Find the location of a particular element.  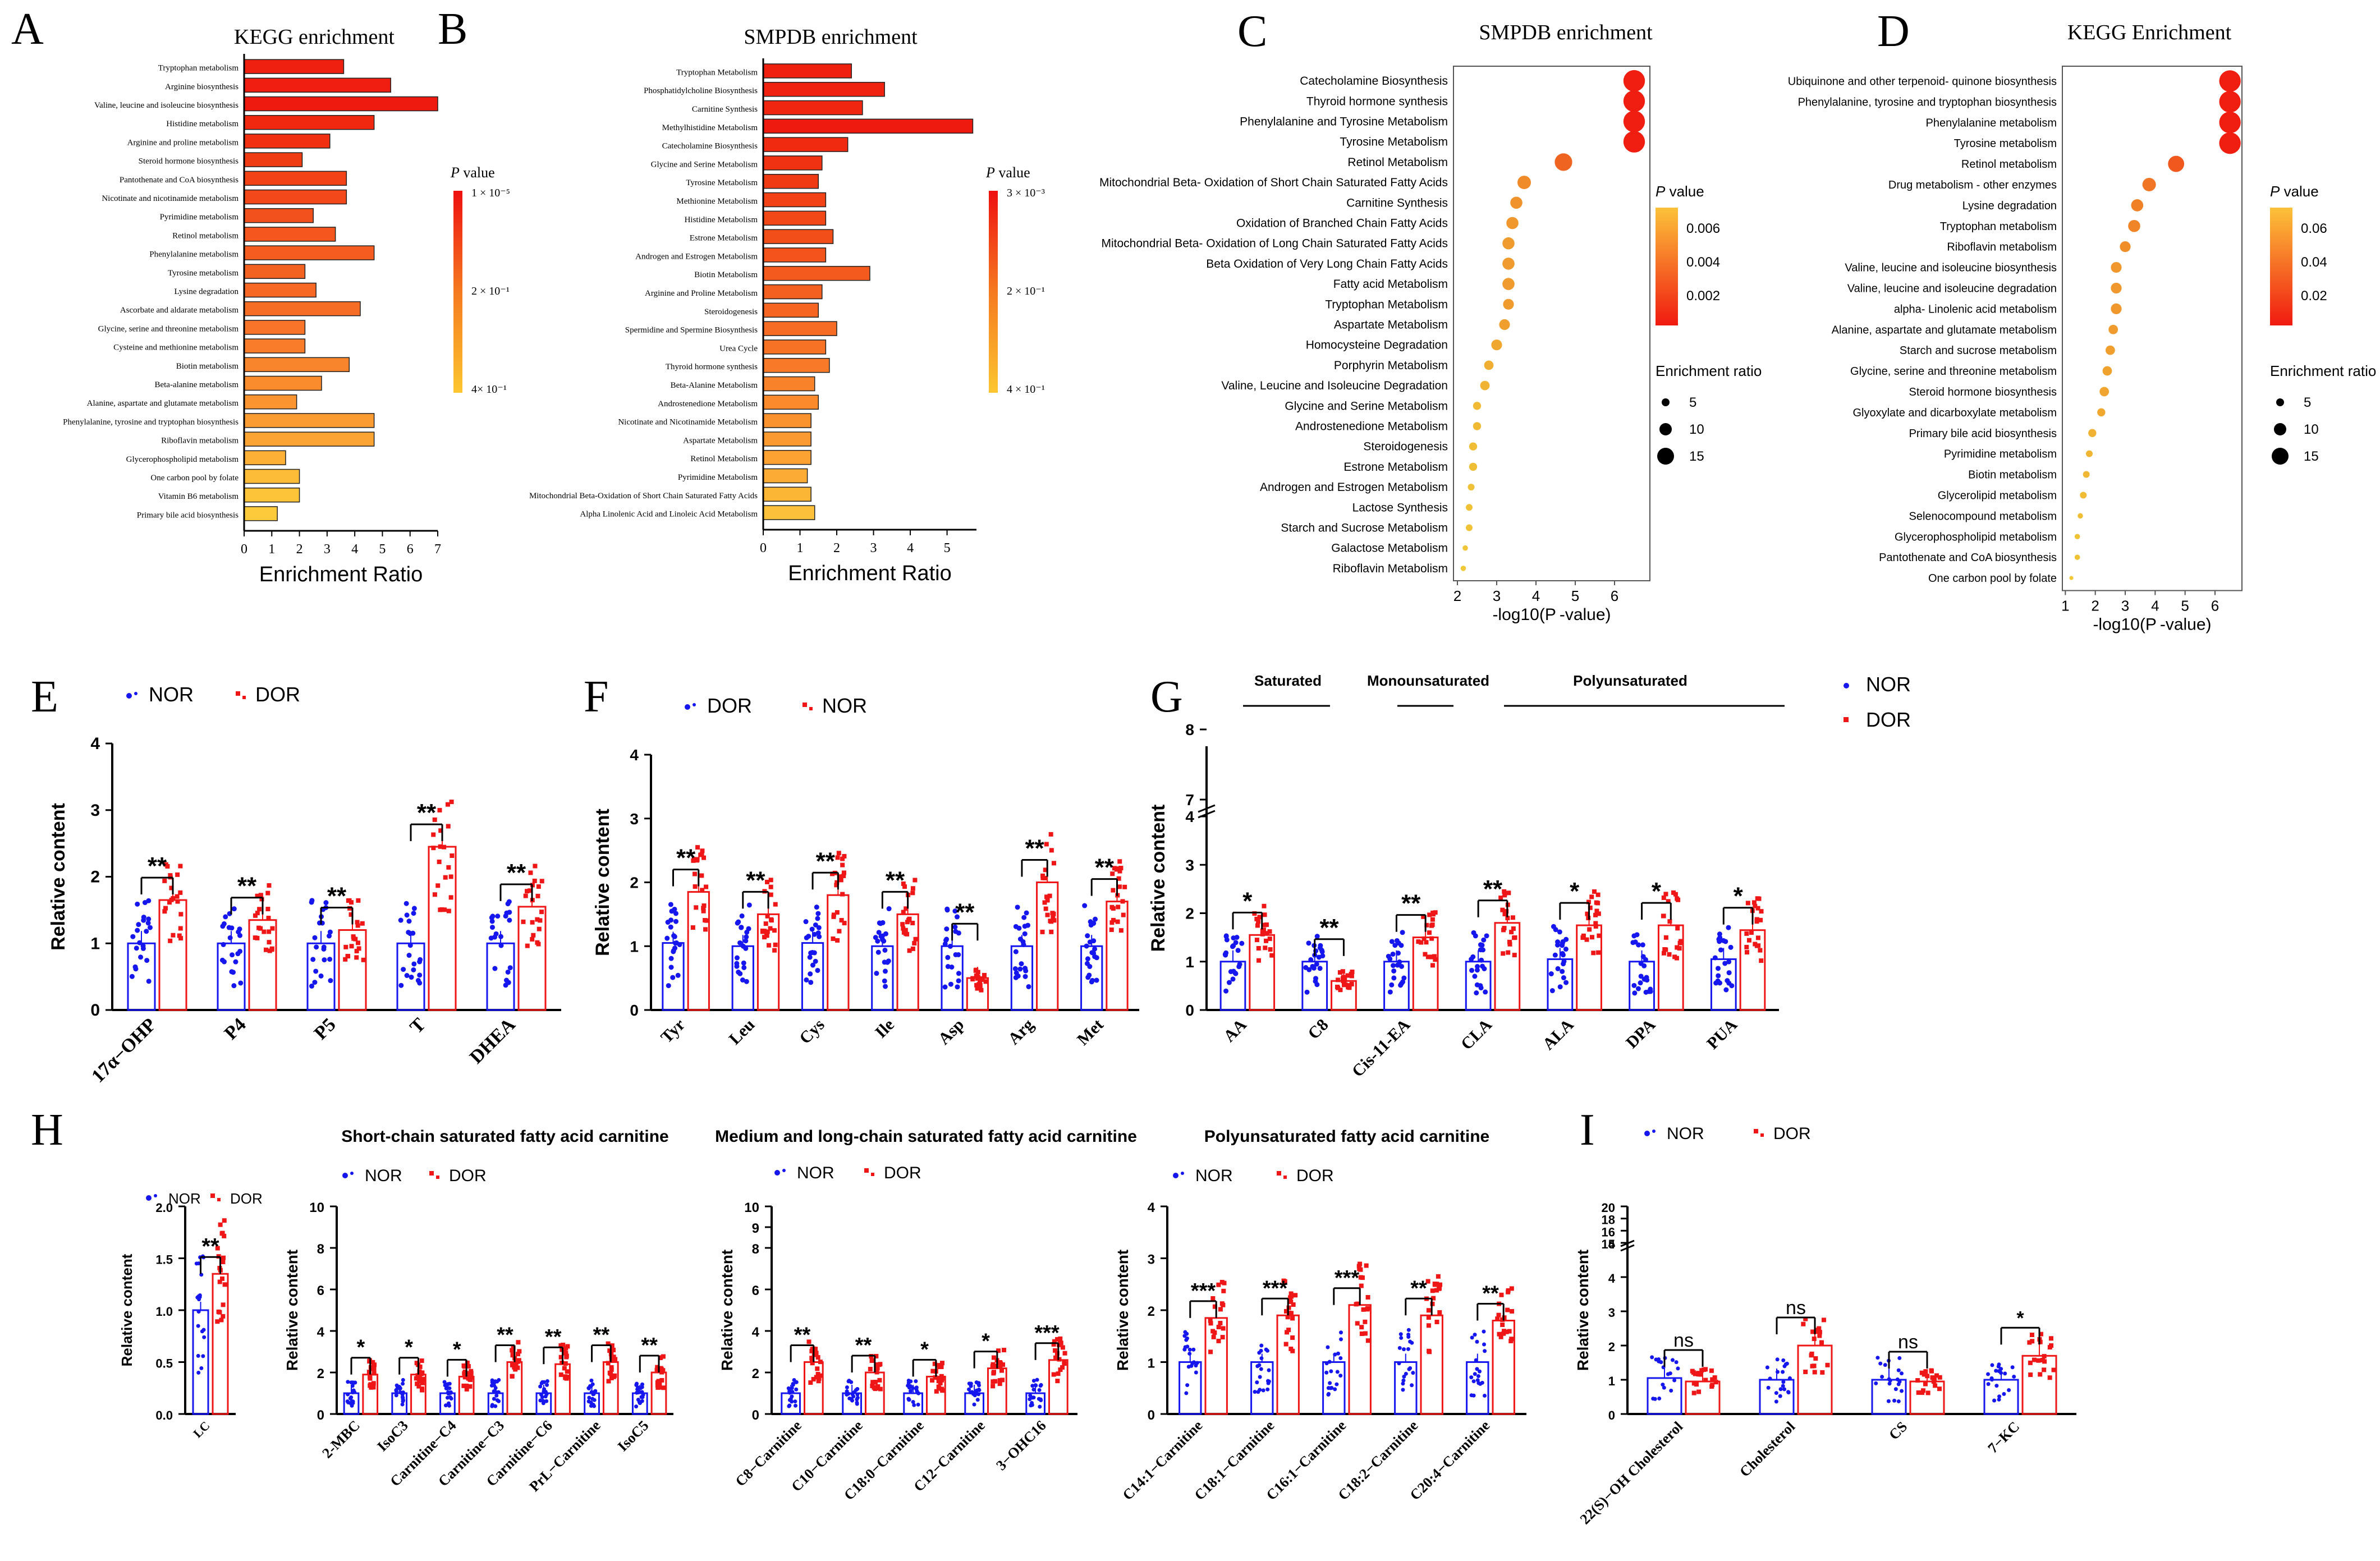

legend-tick: 10 is located at coordinates (2311, 429).